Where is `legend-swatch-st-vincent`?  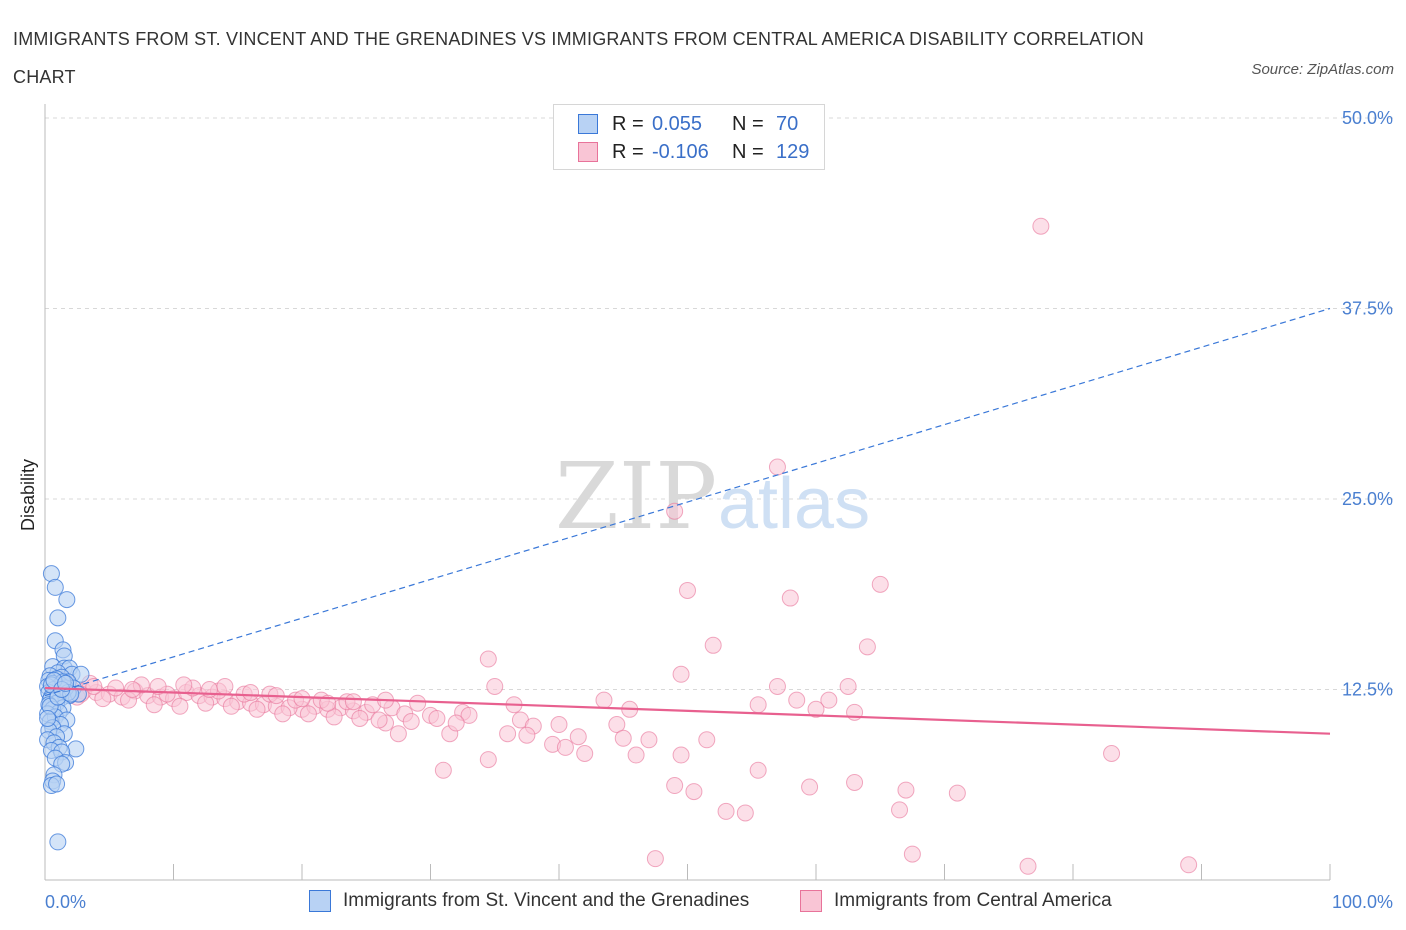 legend-swatch-st-vincent is located at coordinates (588, 124).